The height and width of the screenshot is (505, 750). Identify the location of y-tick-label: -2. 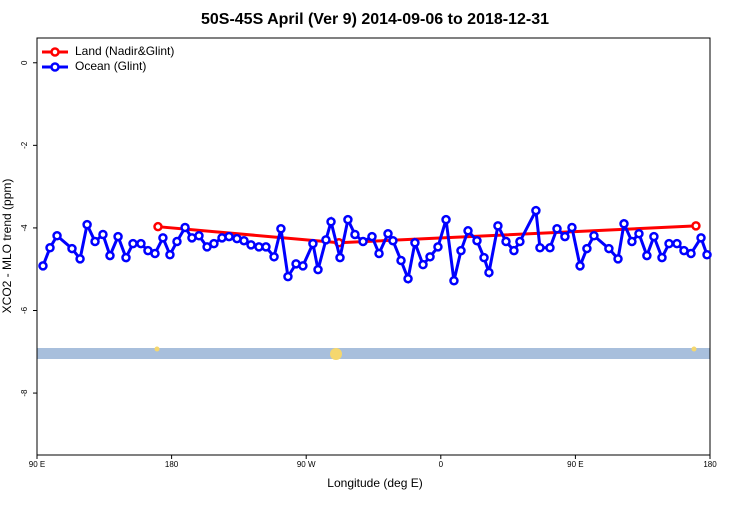
(24, 145).